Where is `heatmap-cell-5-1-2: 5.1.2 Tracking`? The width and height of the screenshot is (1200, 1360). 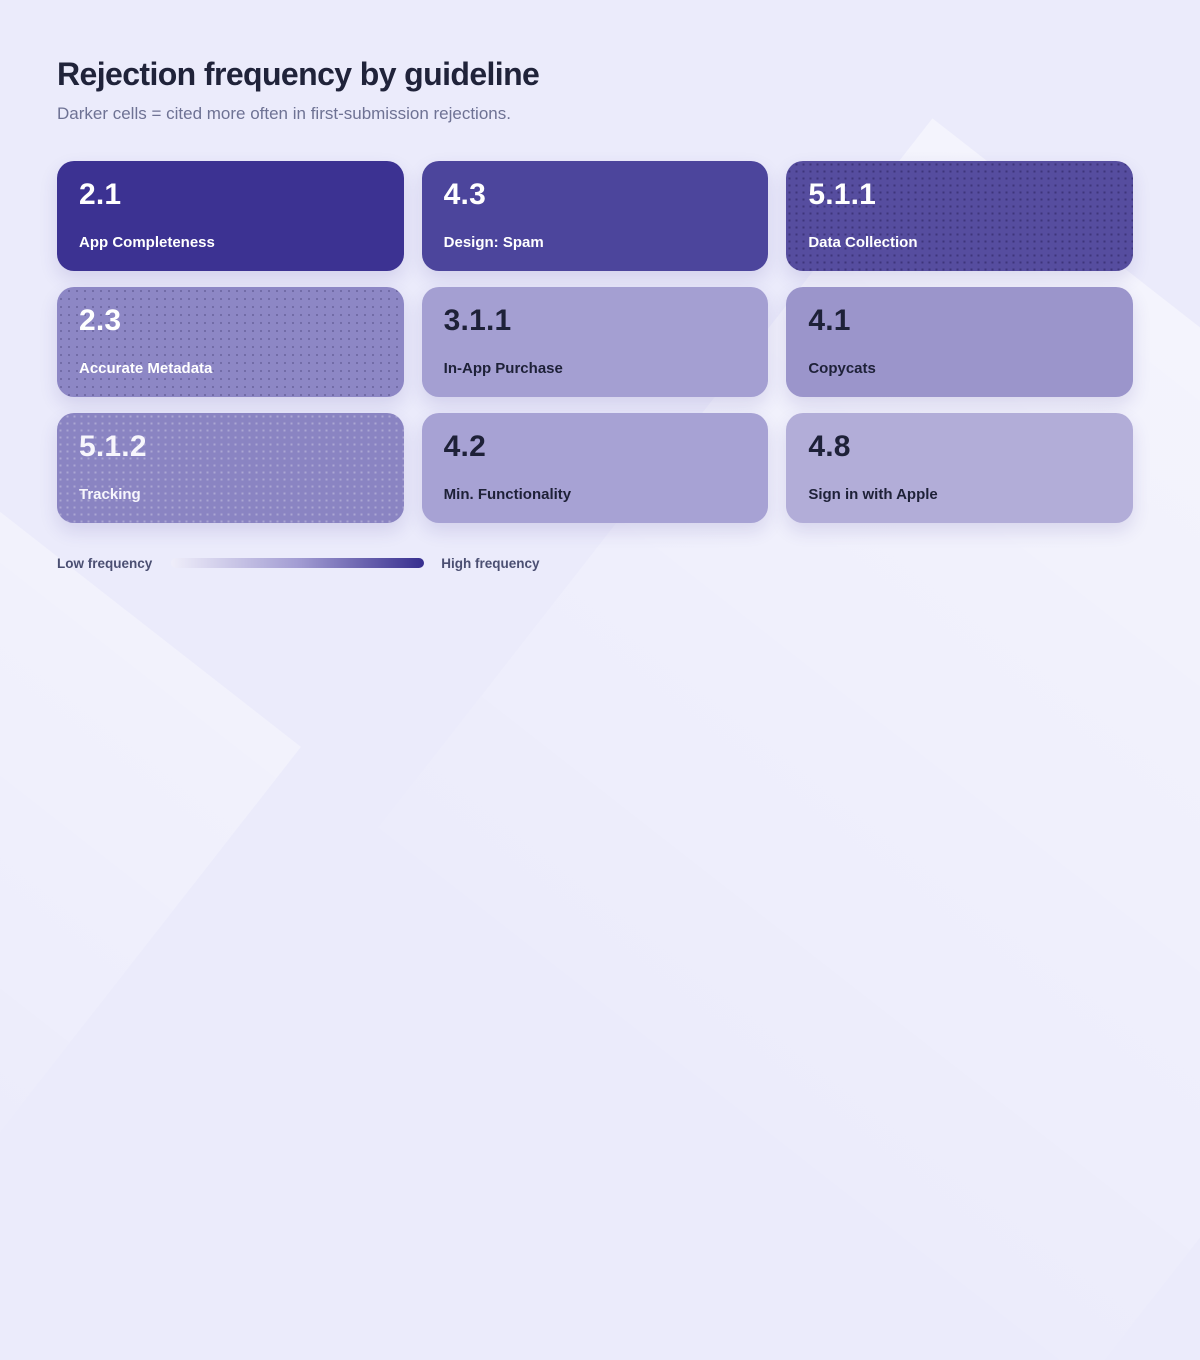 heatmap-cell-5-1-2: 5.1.2 Tracking is located at coordinates (230, 467).